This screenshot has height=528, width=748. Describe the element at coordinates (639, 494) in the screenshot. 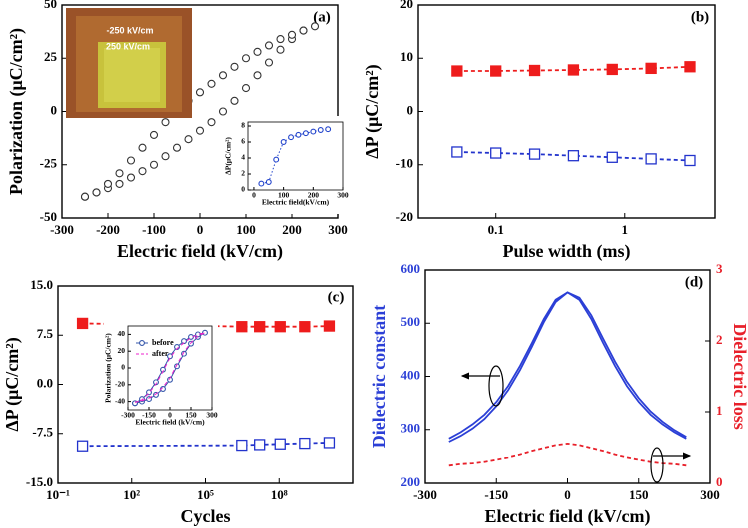

I see `x-tick-label: 150` at that location.